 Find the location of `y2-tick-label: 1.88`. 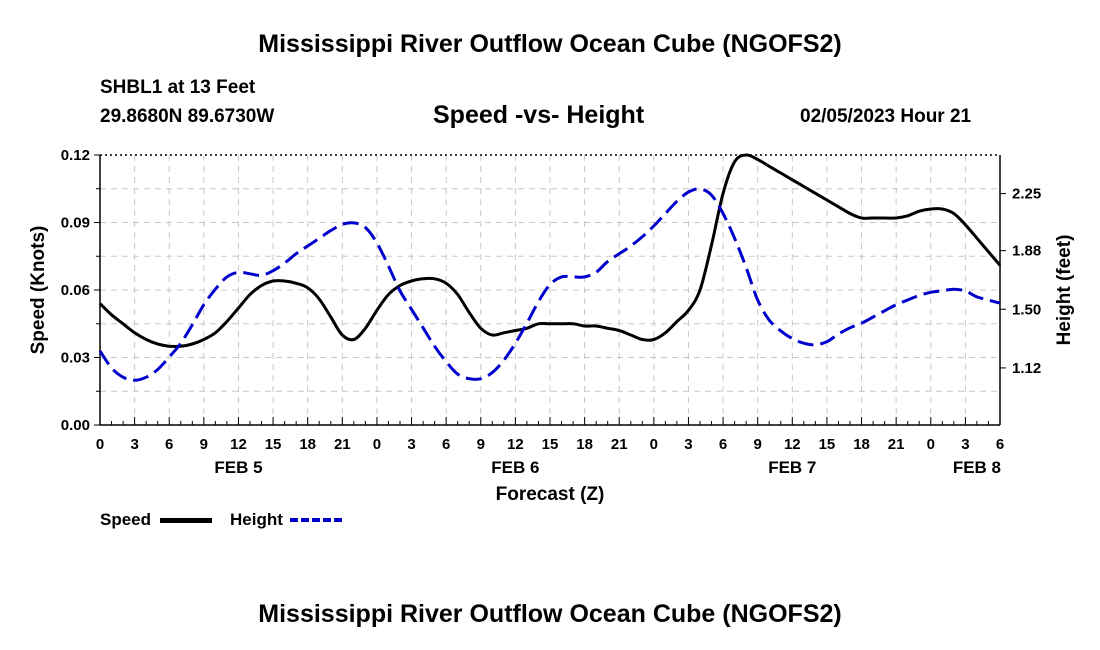

y2-tick-label: 1.88 is located at coordinates (1026, 251).